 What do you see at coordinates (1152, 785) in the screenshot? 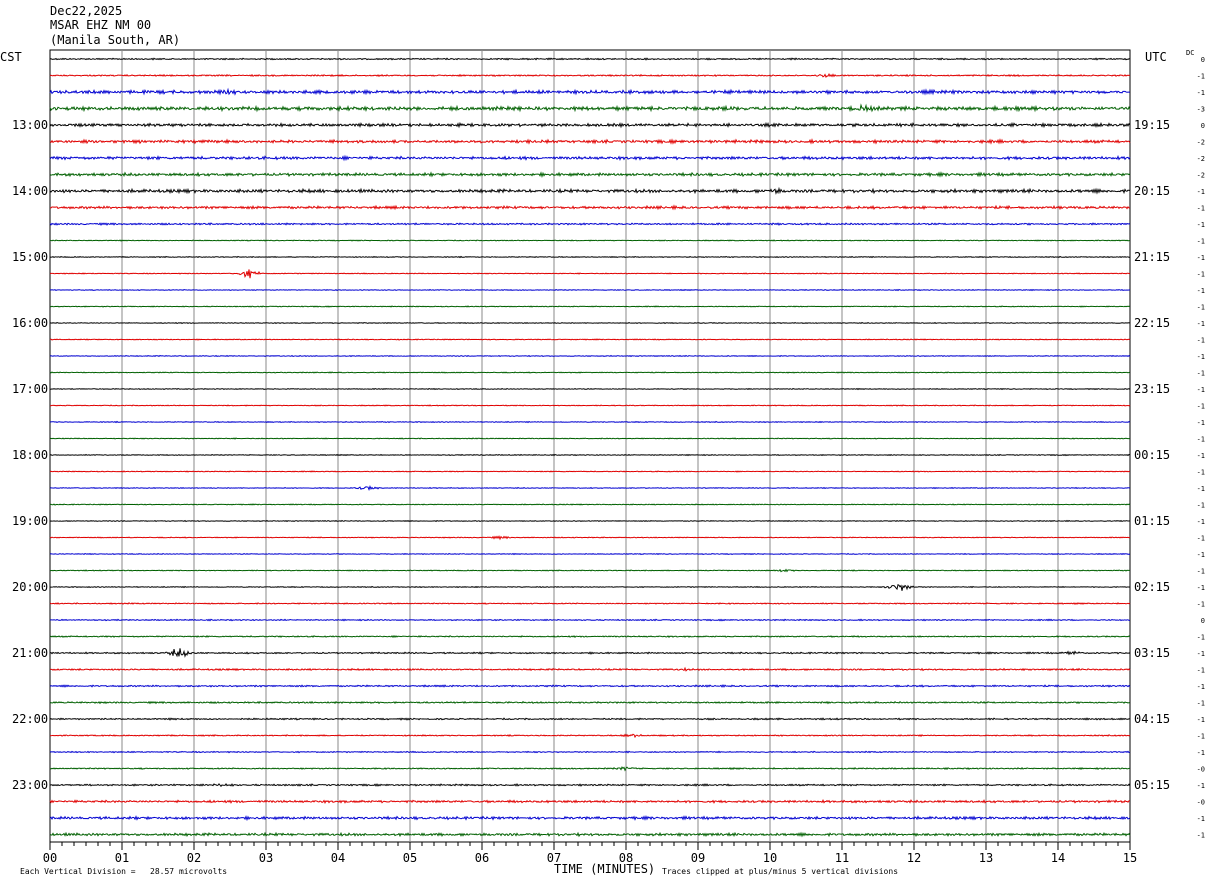
I see `right-hour-label: 05:15` at bounding box center [1152, 785].